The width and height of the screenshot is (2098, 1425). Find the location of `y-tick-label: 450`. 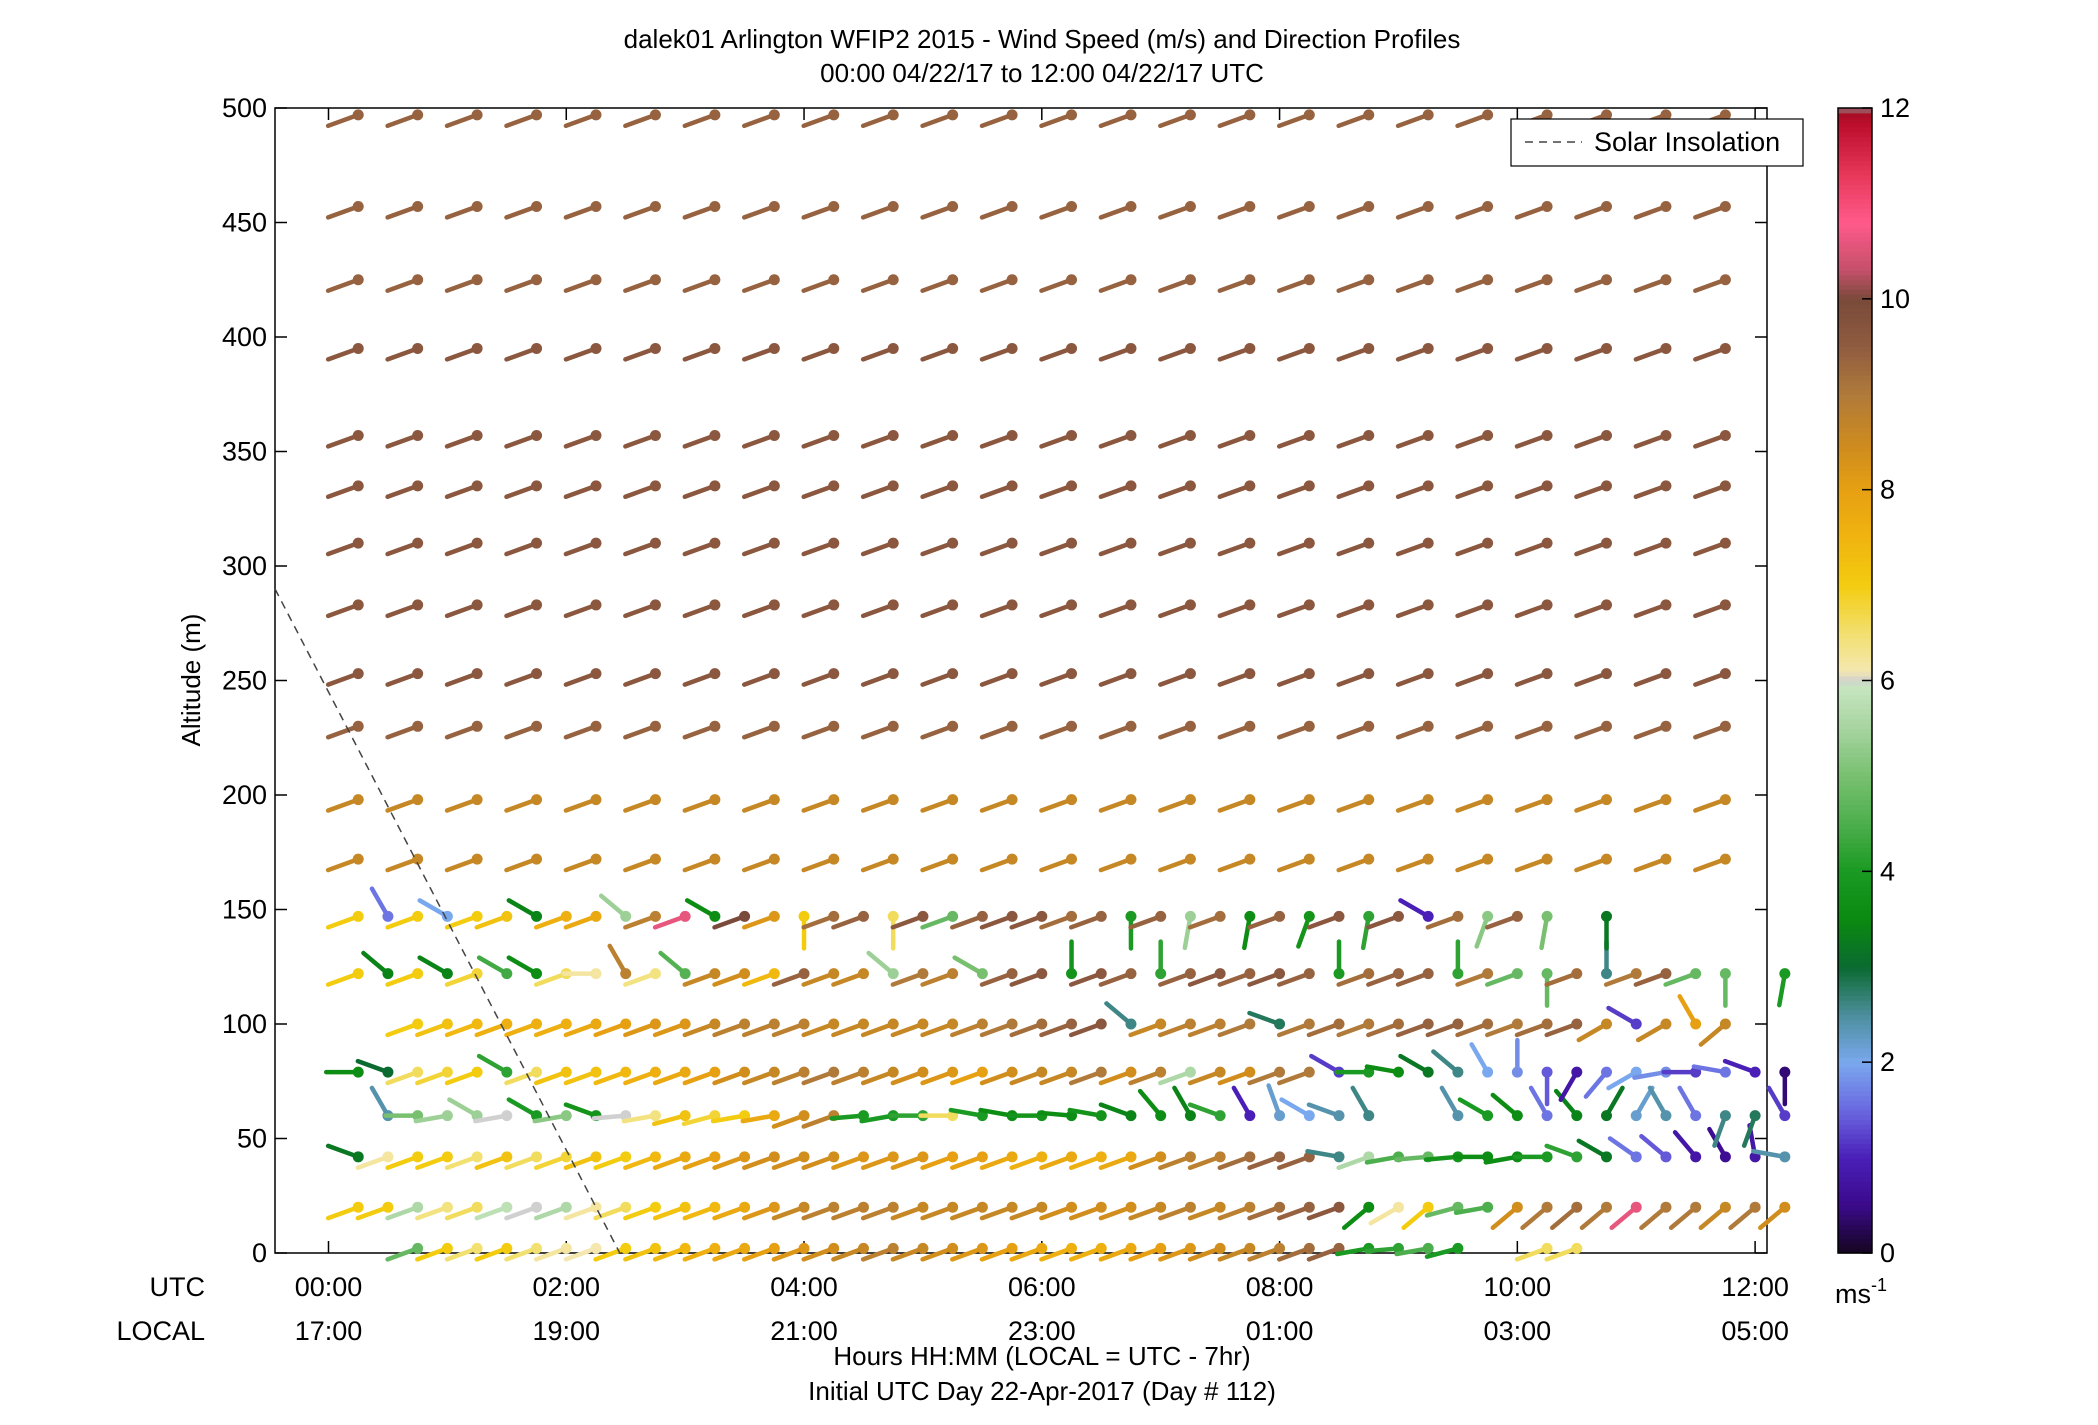

y-tick-label: 450 is located at coordinates (244, 223).